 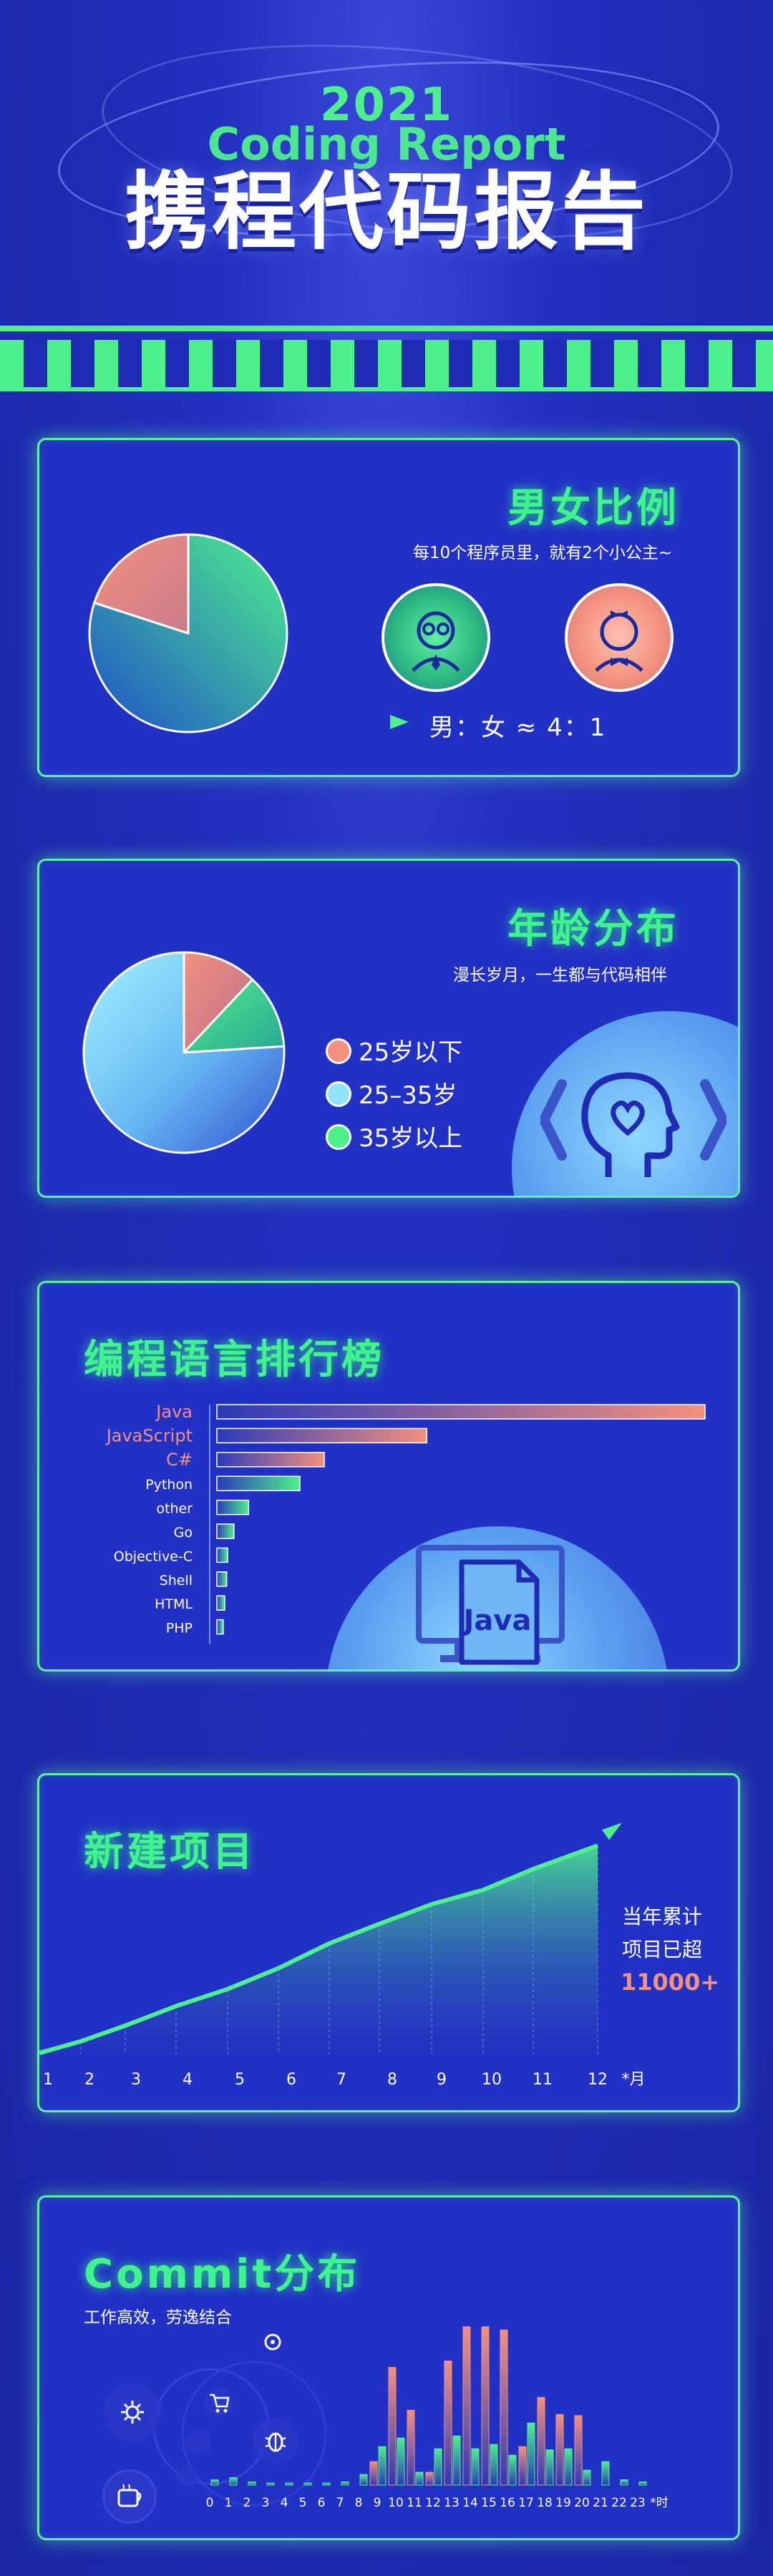 What do you see at coordinates (386, 328) in the screenshot?
I see `divider-line` at bounding box center [386, 328].